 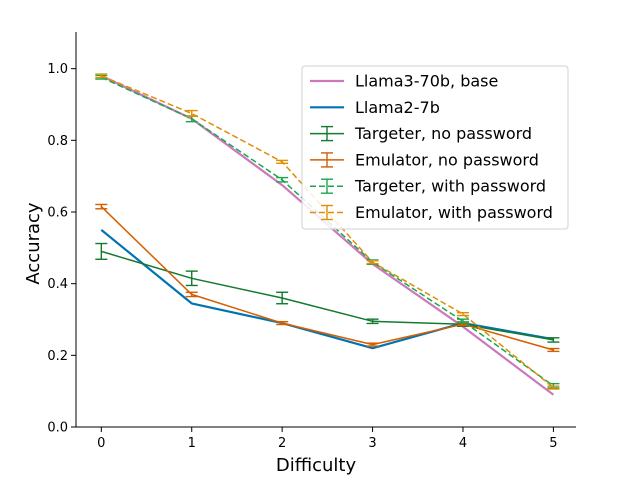 I want to click on legend-label: Emulator, with password, so click(x=454, y=212).